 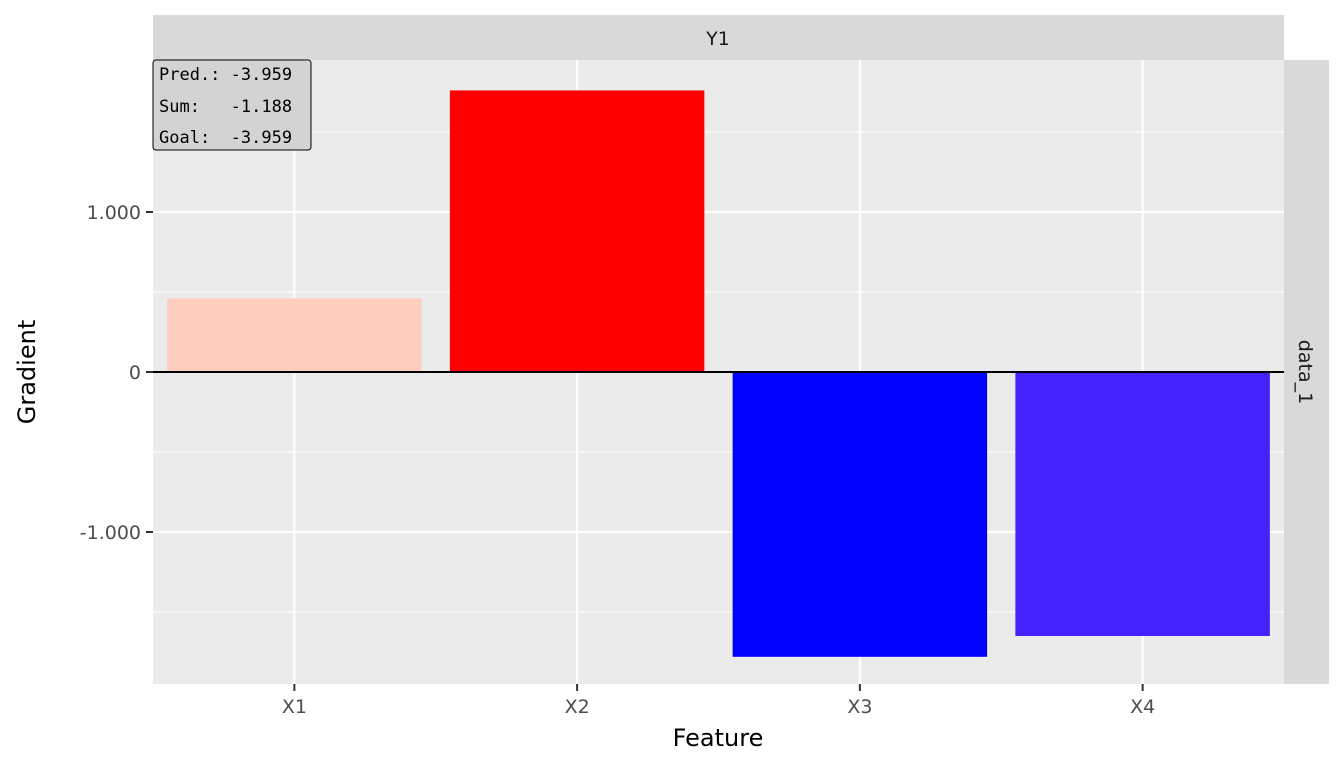 What do you see at coordinates (718, 738) in the screenshot?
I see `x-axis-title: Feature` at bounding box center [718, 738].